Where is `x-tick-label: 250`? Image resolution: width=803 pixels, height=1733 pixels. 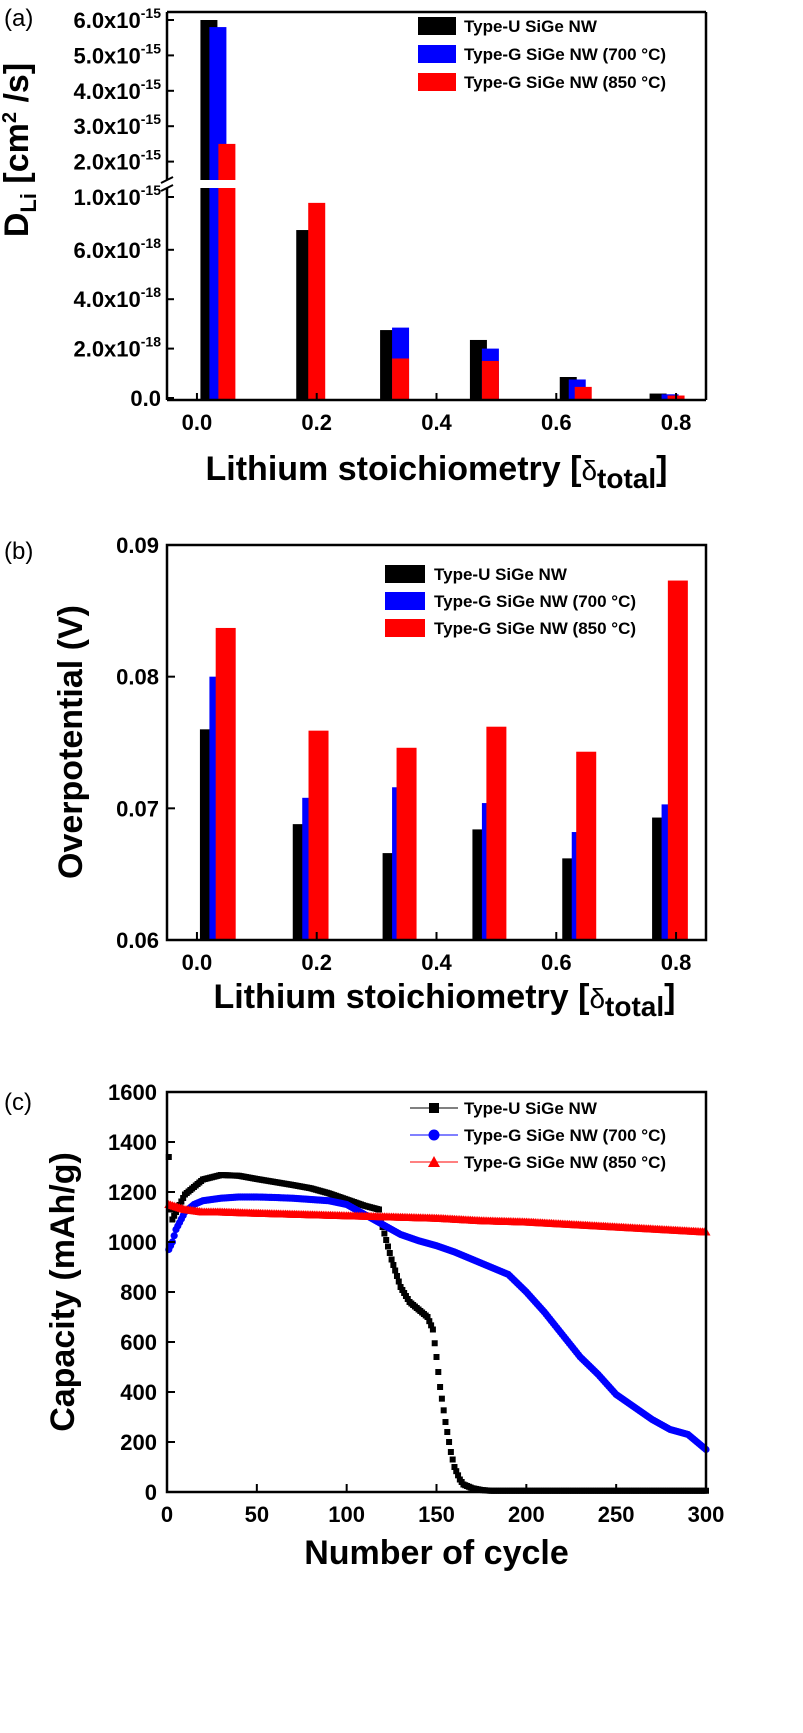
x-tick-label: 250 is located at coordinates (616, 1514).